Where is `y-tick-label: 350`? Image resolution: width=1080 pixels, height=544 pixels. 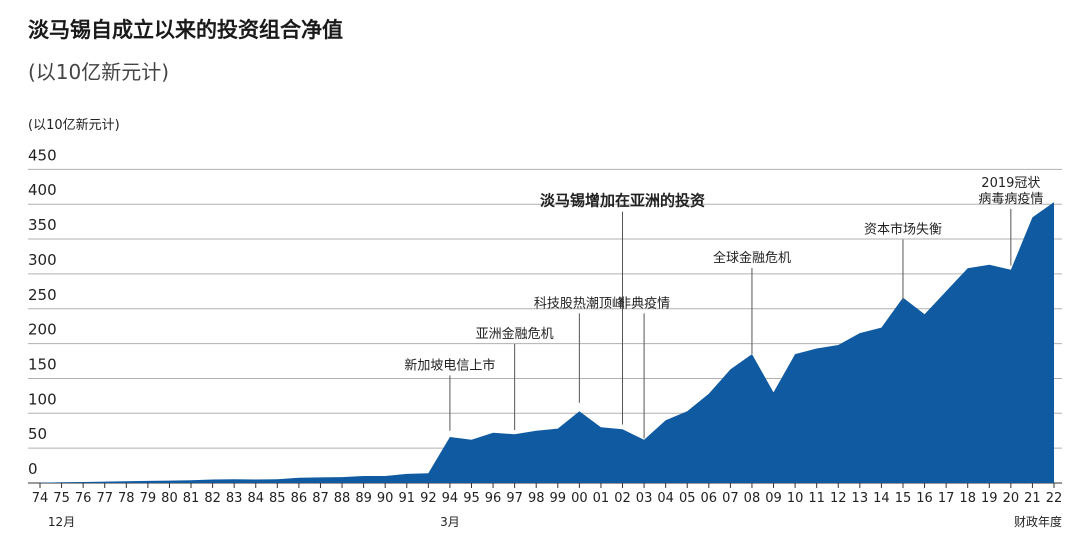 y-tick-label: 350 is located at coordinates (42, 225).